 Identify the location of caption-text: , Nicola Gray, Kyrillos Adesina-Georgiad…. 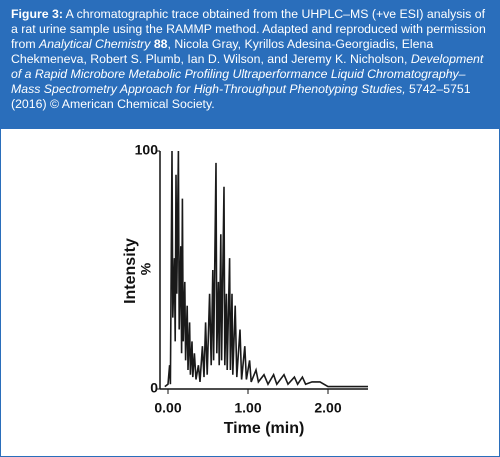
(222, 51).